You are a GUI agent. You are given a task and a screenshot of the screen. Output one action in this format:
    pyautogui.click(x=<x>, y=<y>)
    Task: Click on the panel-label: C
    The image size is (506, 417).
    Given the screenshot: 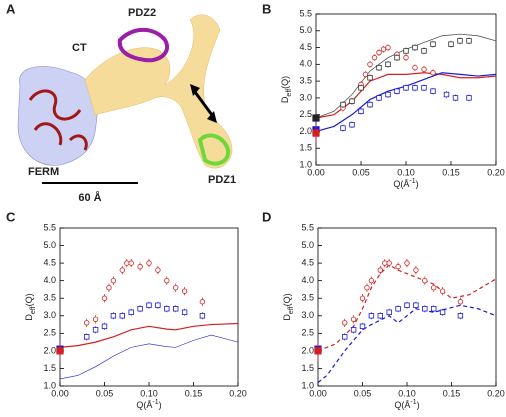 What is the action you would take?
    pyautogui.click(x=11, y=216)
    